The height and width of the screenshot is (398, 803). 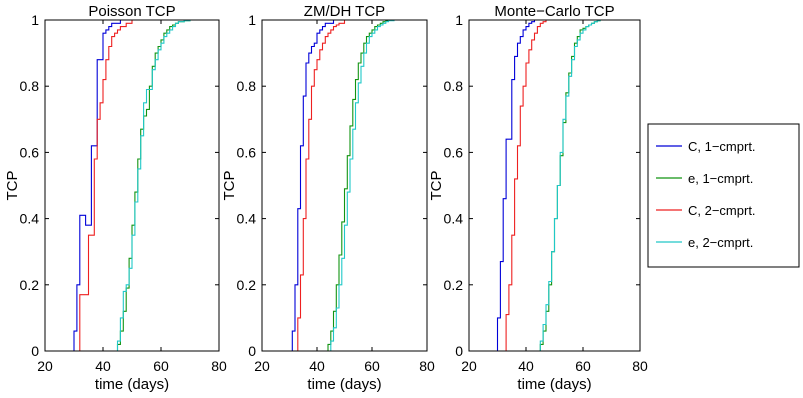 I want to click on legend-box, so click(x=723, y=195).